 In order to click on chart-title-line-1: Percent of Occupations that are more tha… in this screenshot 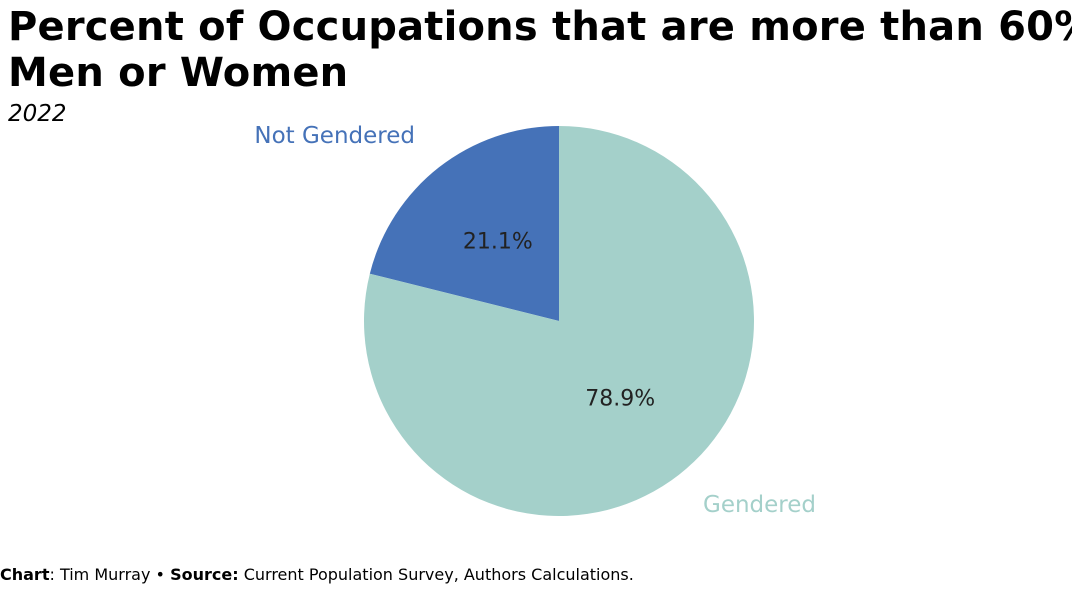, I will do `click(540, 27)`.